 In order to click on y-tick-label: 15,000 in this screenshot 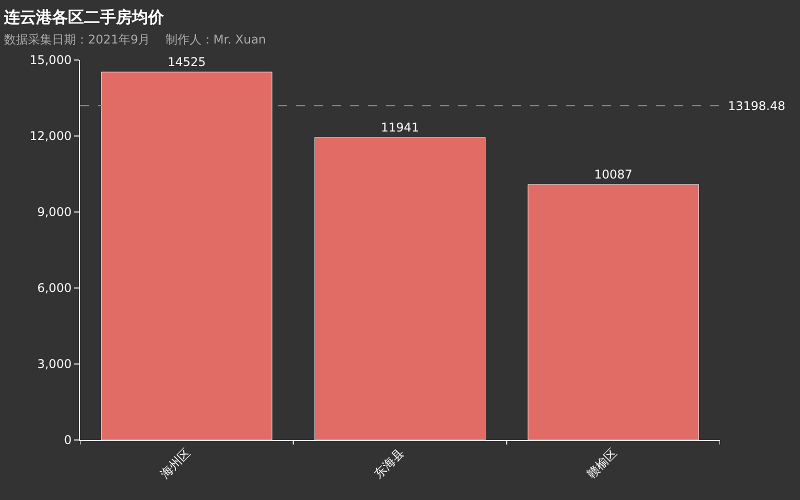, I will do `click(51, 60)`.